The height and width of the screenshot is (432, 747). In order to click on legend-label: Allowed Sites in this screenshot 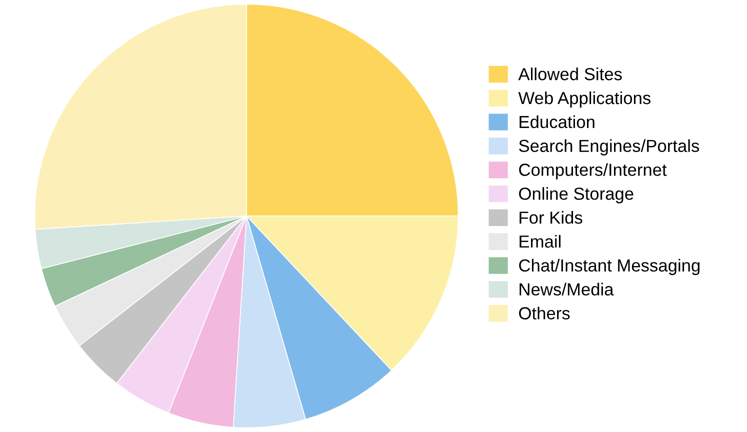, I will do `click(570, 74)`.